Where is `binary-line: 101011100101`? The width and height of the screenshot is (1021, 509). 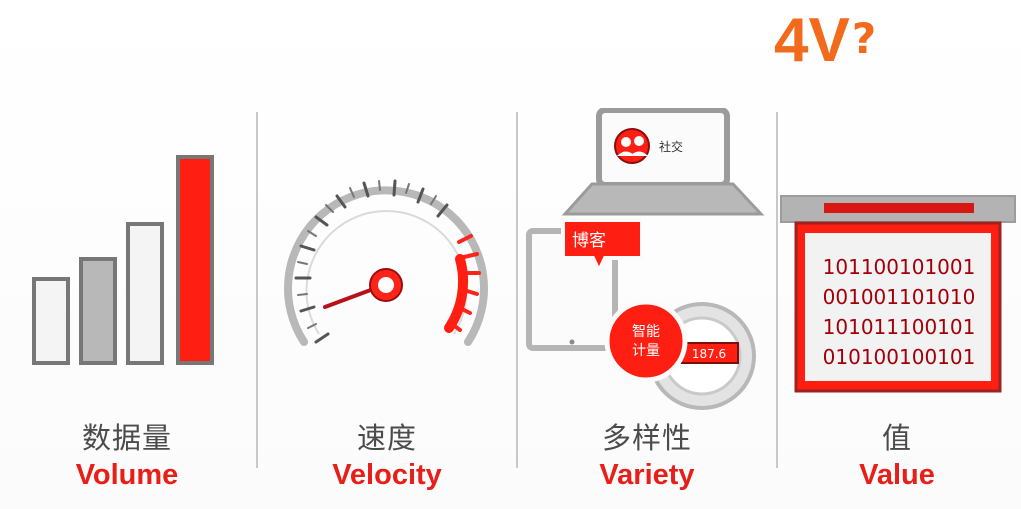 binary-line: 101011100101 is located at coordinates (899, 327).